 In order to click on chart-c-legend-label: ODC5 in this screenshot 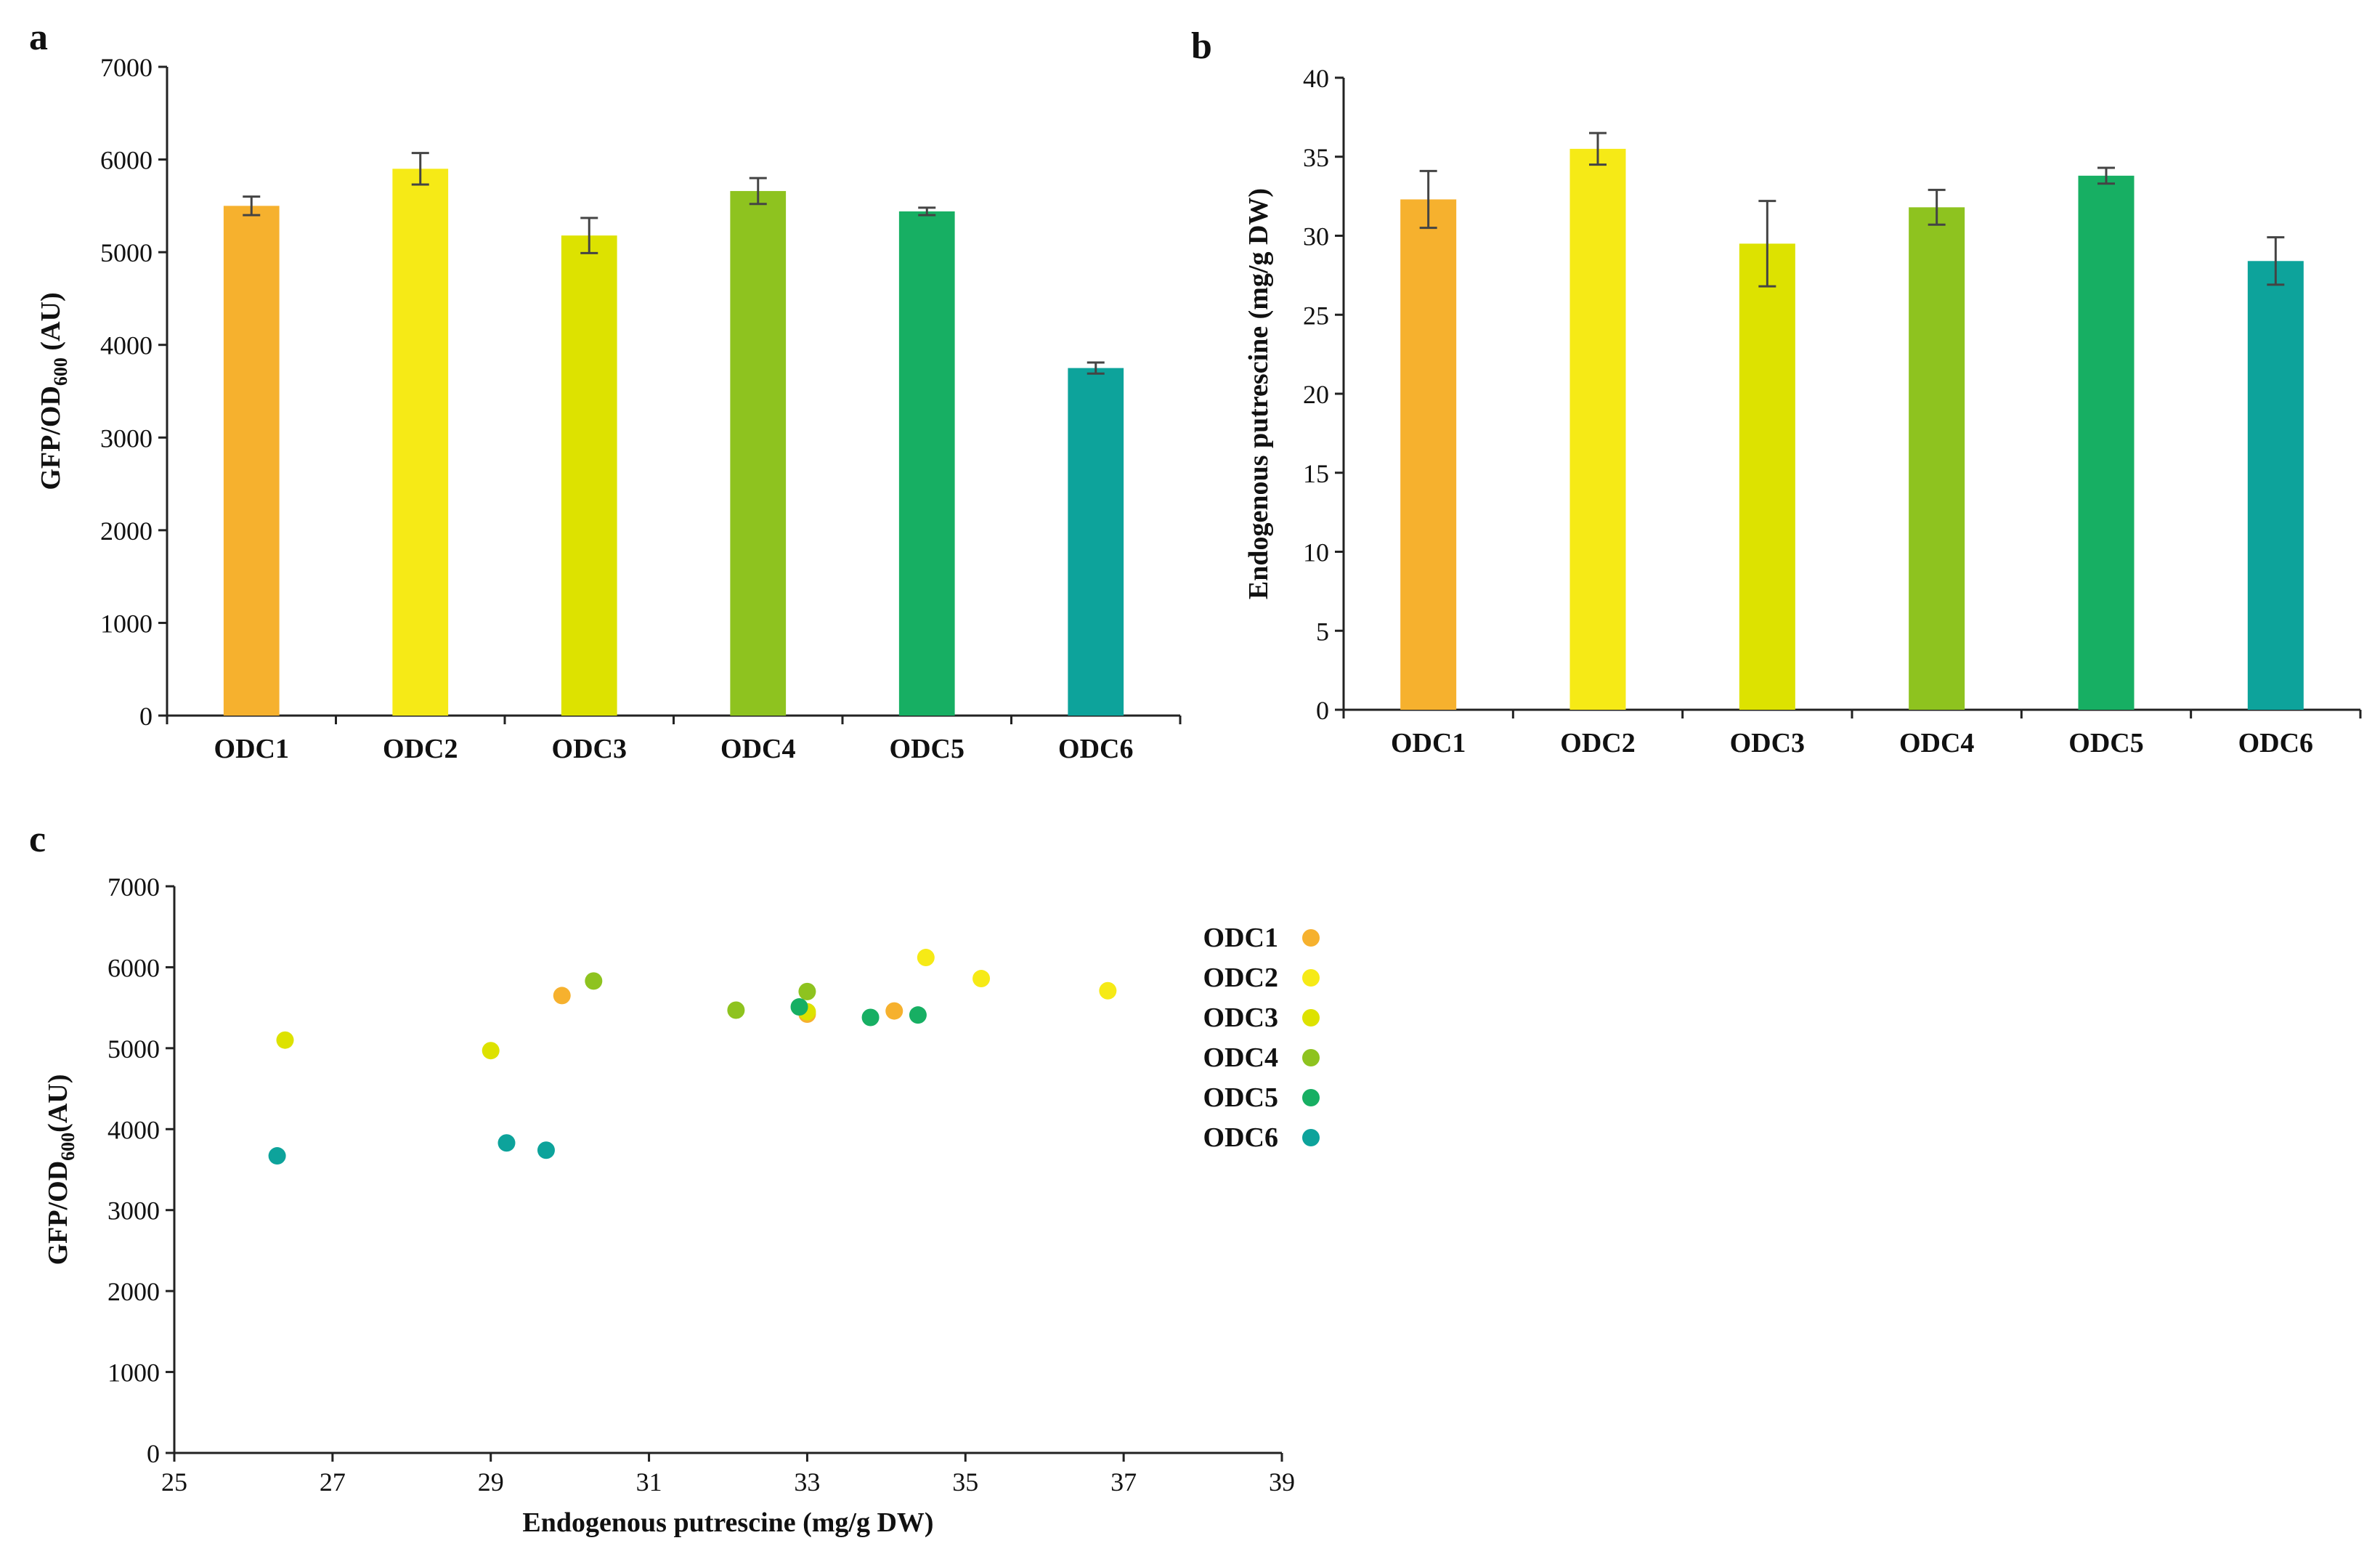, I will do `click(1240, 1097)`.